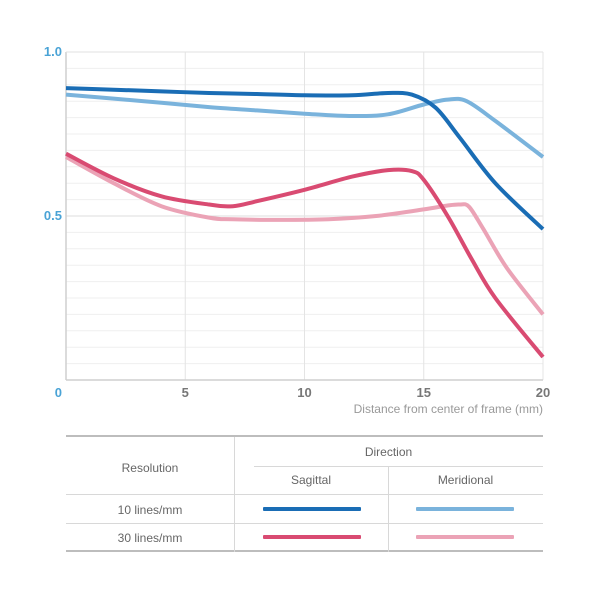 This screenshot has width=600, height=600. Describe the element at coordinates (312, 509) in the screenshot. I see `legend-swatch-10-sagittal` at that location.